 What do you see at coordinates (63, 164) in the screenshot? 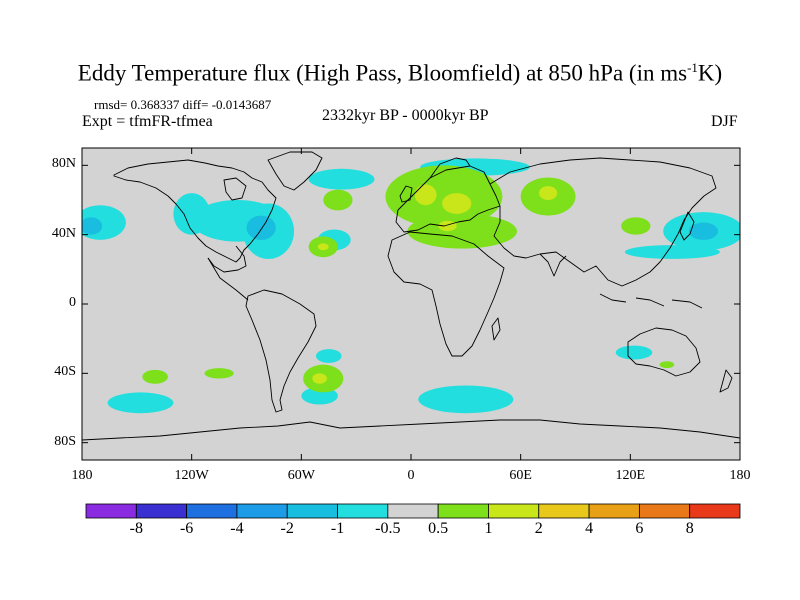
I see `y-tick-label: 80N` at bounding box center [63, 164].